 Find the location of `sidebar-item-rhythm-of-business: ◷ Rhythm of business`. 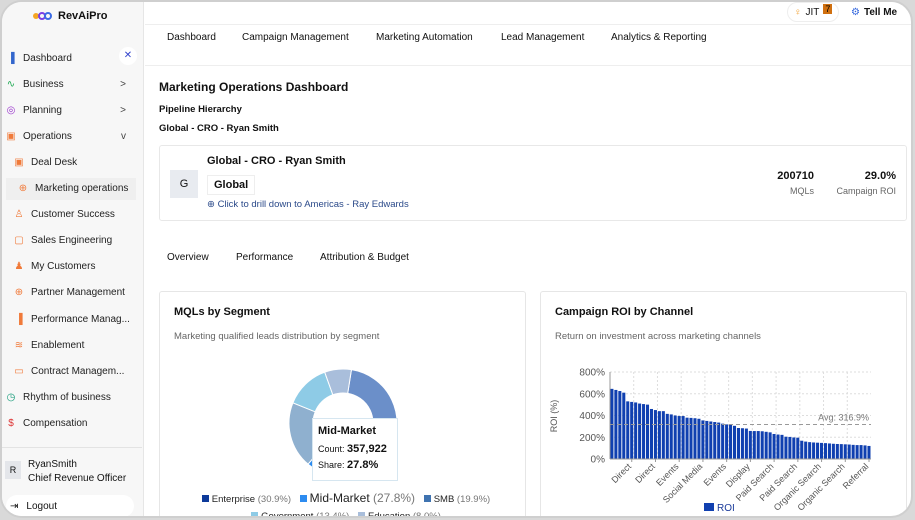

sidebar-item-rhythm-of-business: ◷ Rhythm of business is located at coordinates (71, 397).